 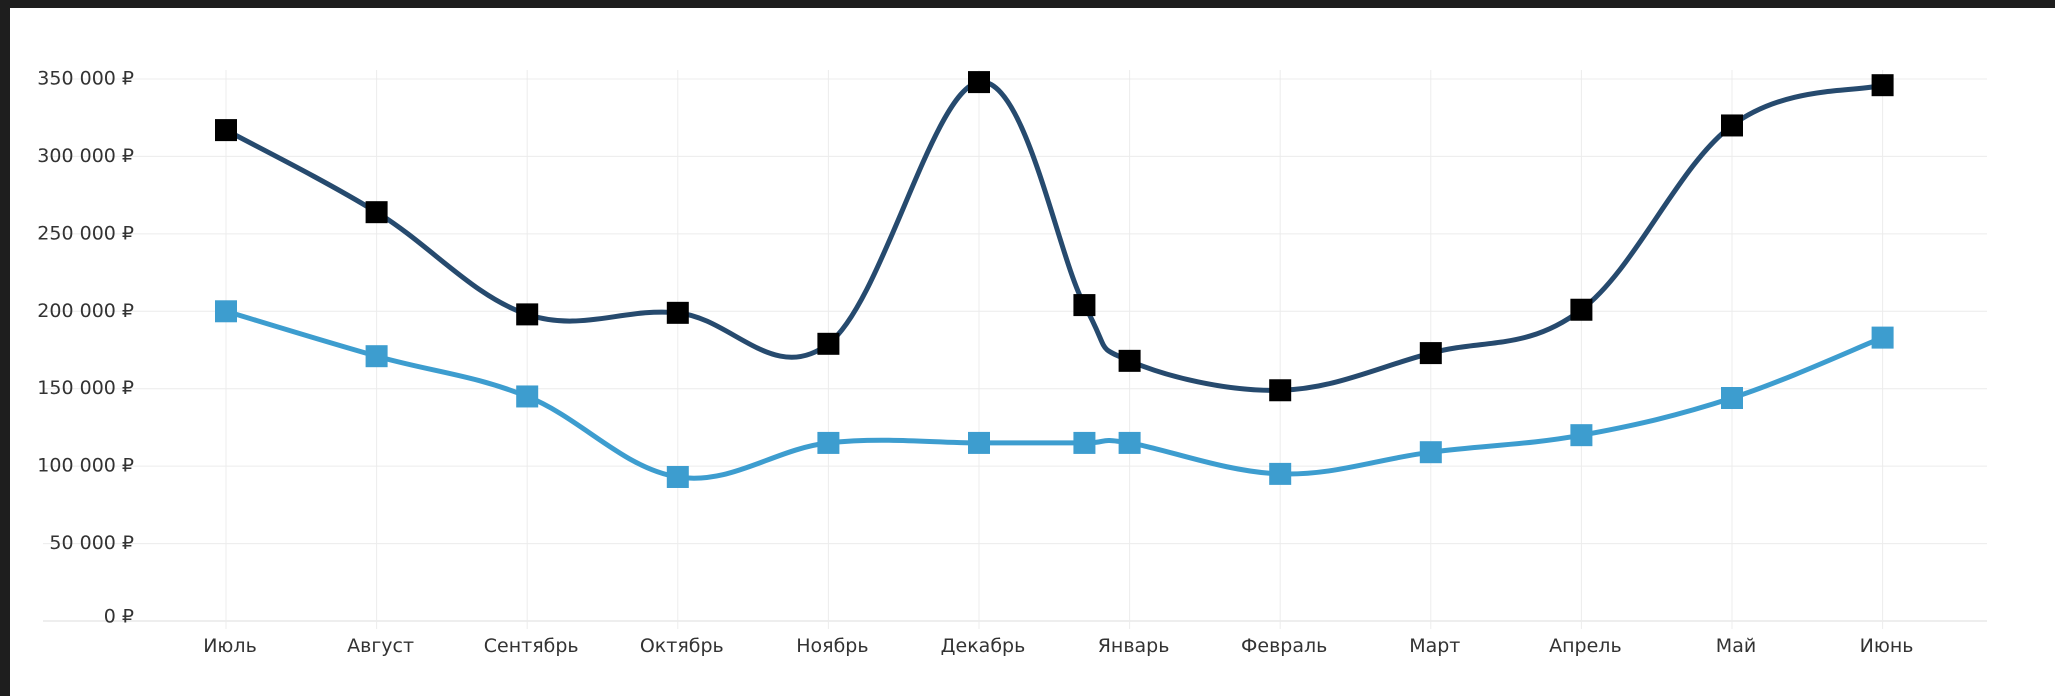 I want to click on y-tick-label: 250 000 ₽, so click(x=85, y=233).